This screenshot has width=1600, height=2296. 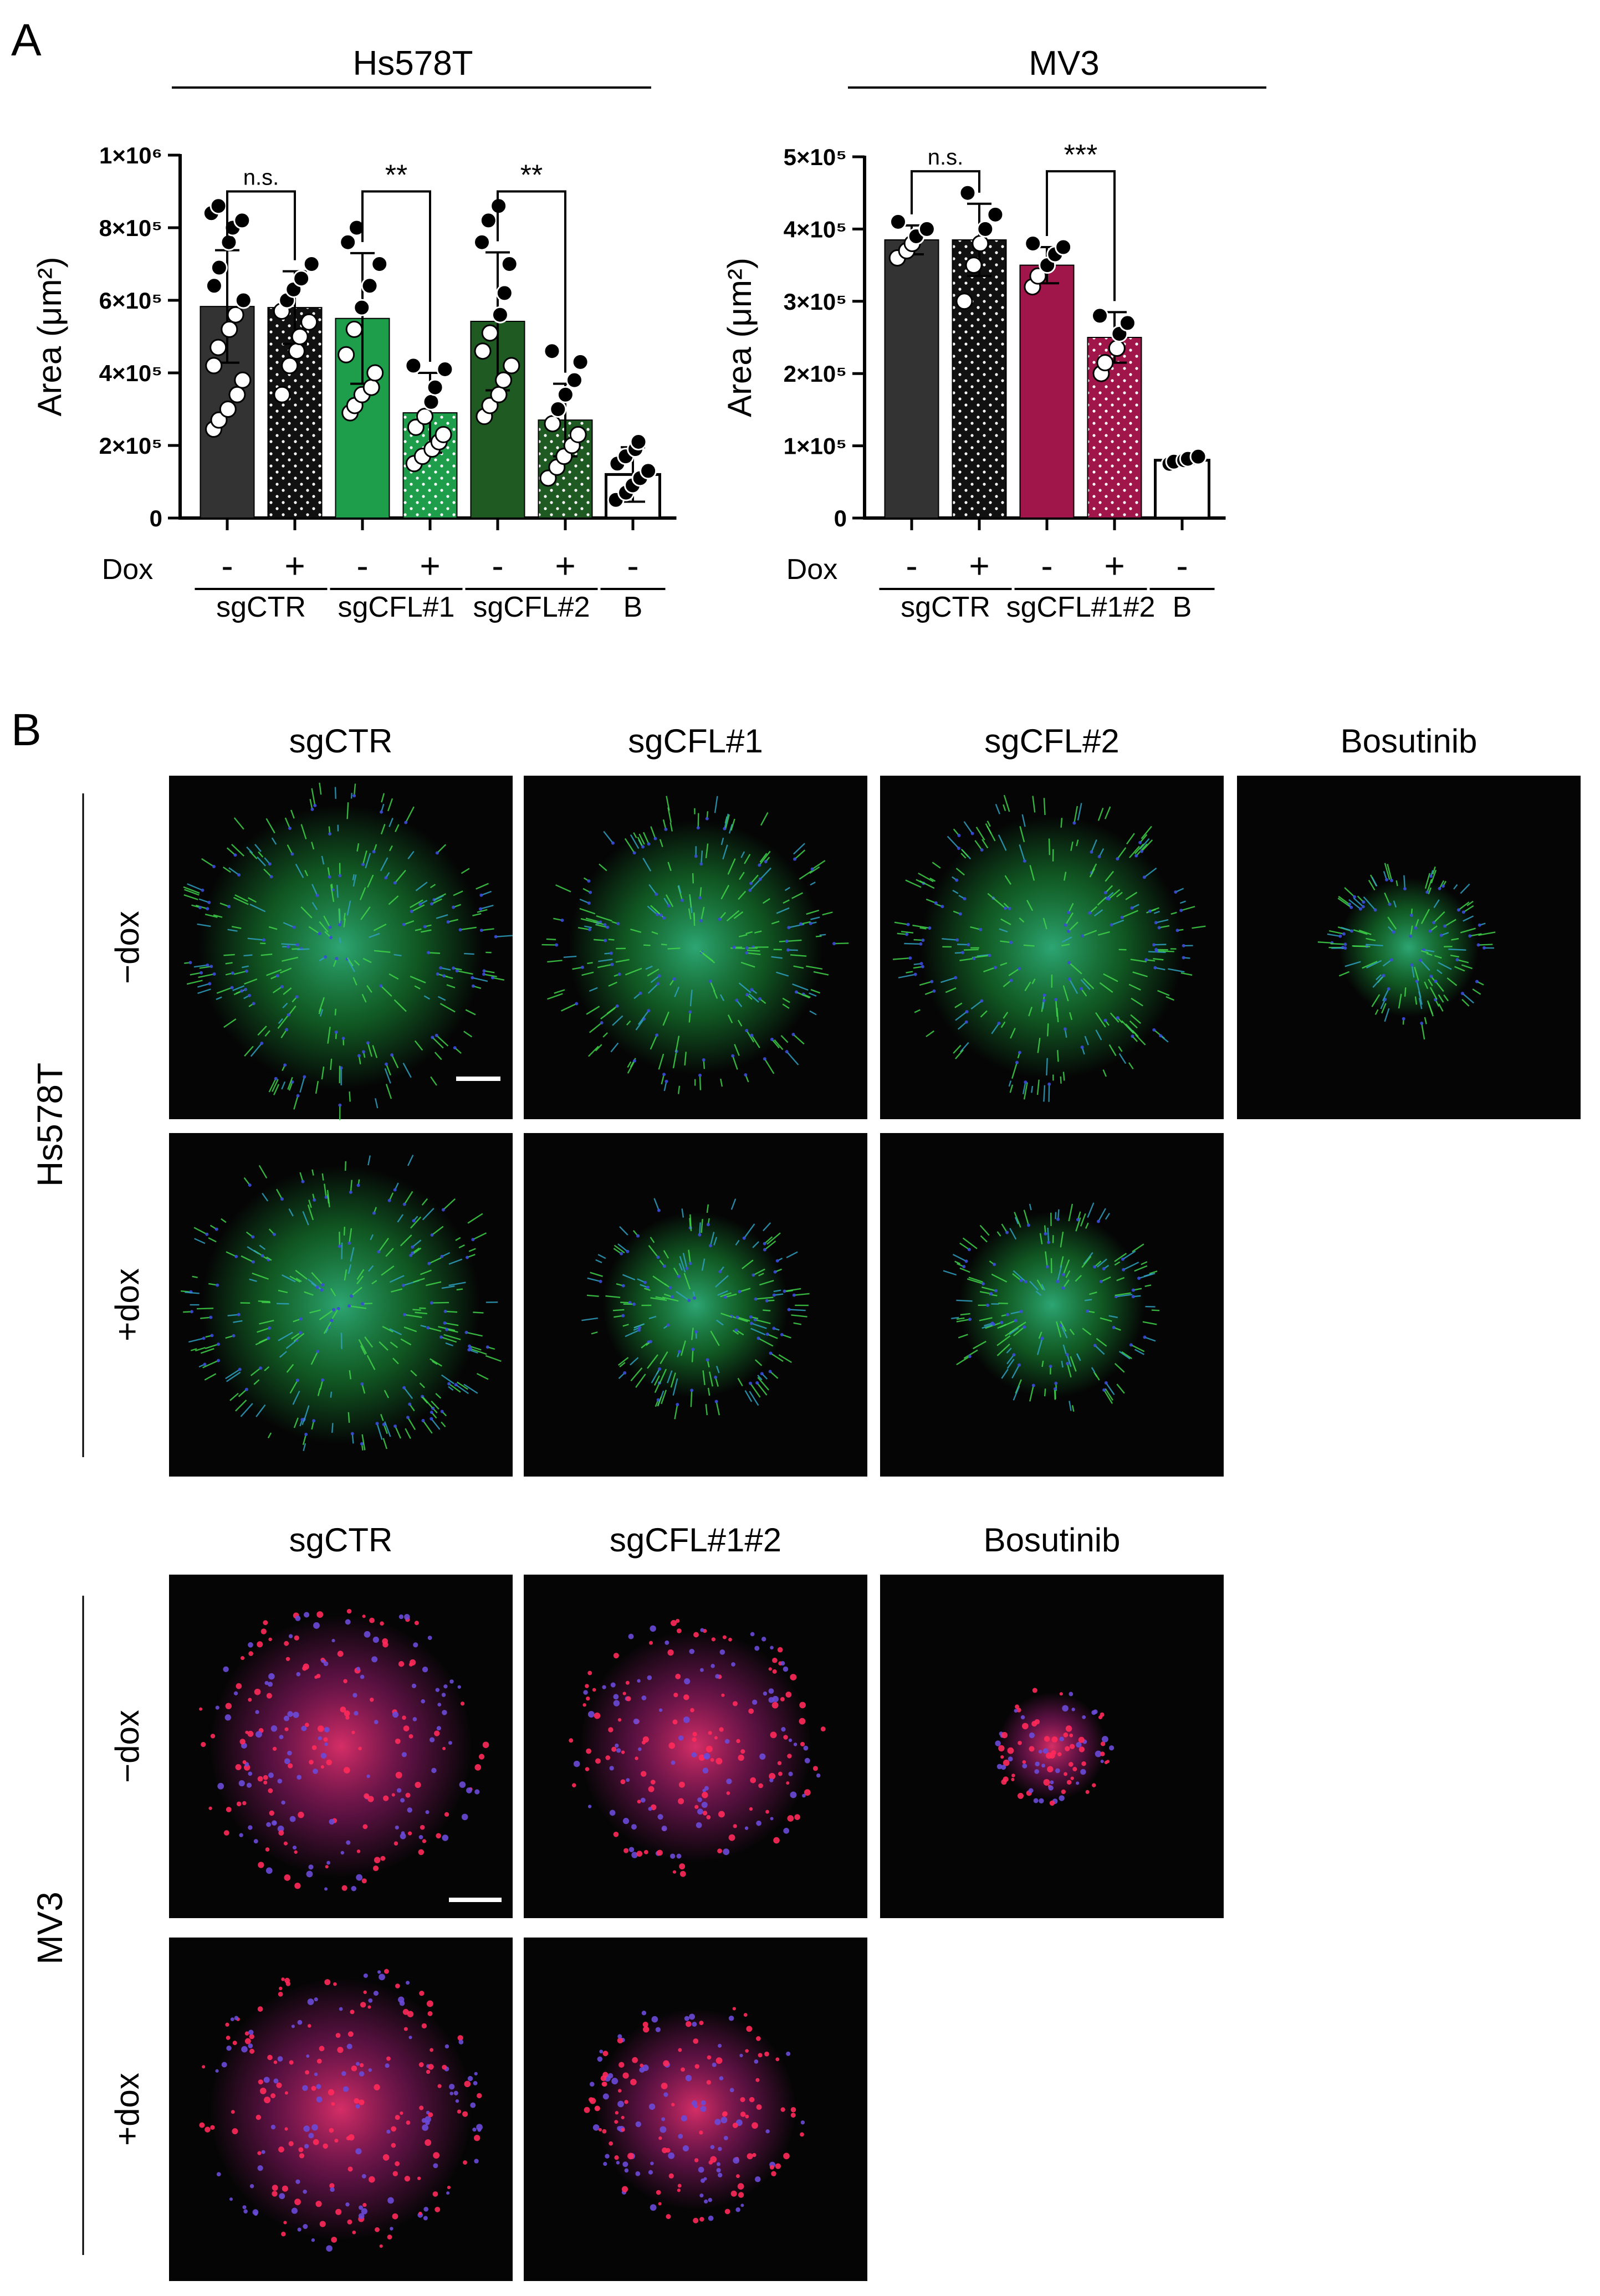 I want to click on row-label: +dox, so click(x=127, y=2109).